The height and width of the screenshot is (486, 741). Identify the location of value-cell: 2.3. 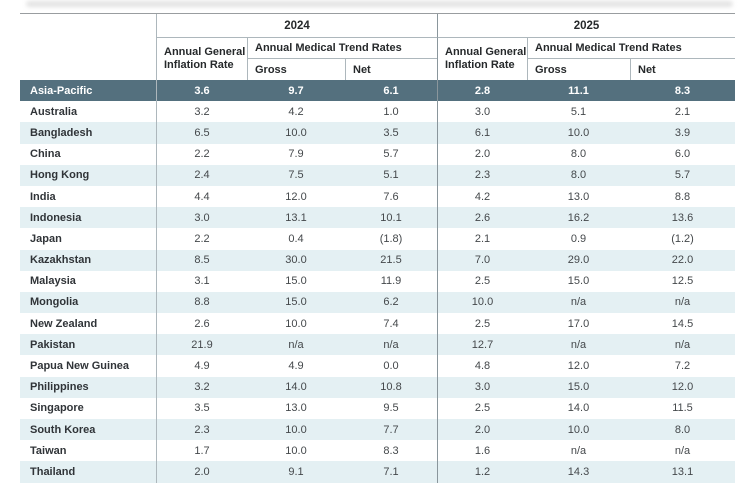
(482, 175).